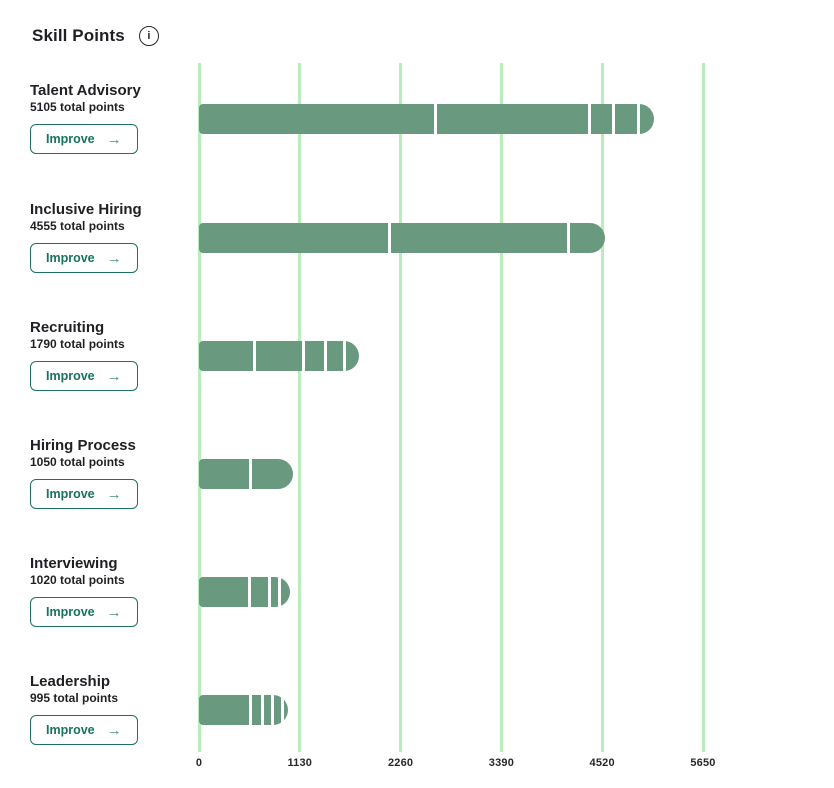  Describe the element at coordinates (300, 763) in the screenshot. I see `x-tick-label: 1130` at that location.